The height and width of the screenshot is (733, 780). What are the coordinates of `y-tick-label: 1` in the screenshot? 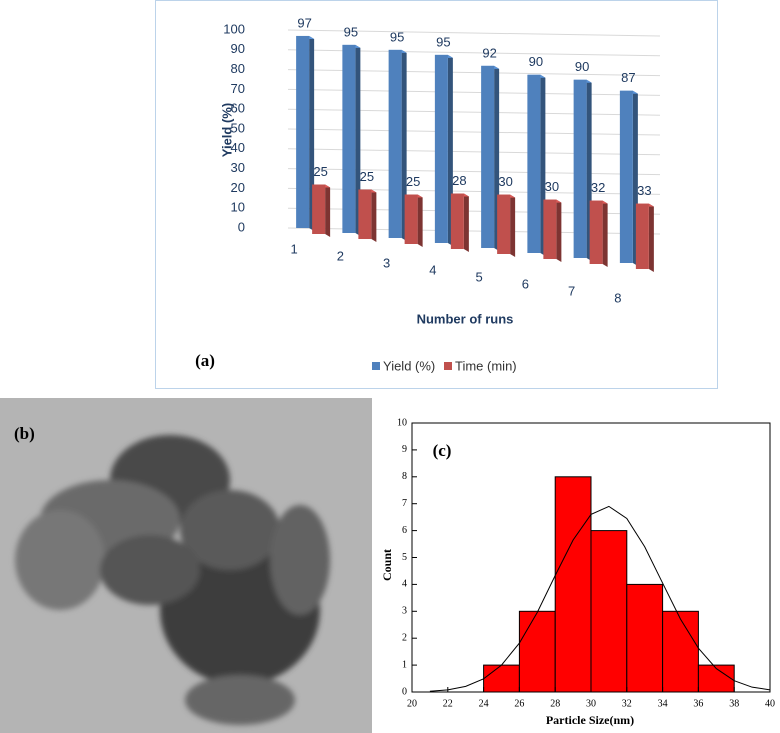 It's located at (404, 664).